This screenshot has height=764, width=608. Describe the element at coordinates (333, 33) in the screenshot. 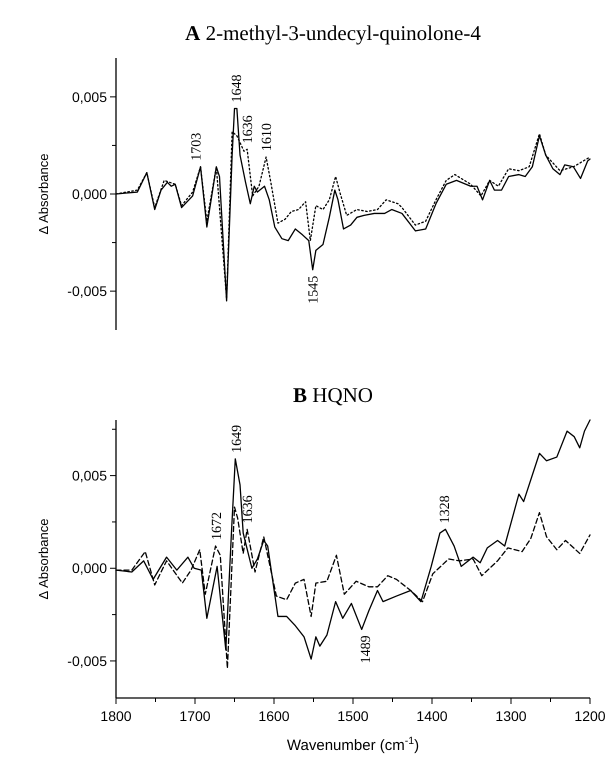

I see `chart-title: A 2-methyl-3-undecyl-quinolone-4` at that location.